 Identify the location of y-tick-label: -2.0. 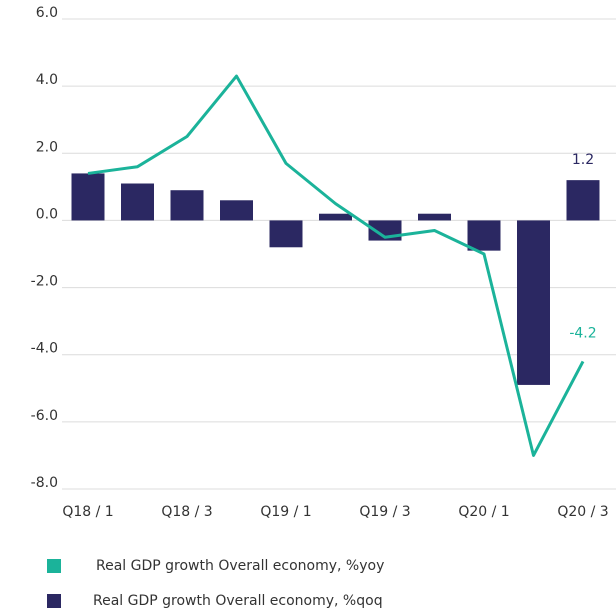
(44, 282).